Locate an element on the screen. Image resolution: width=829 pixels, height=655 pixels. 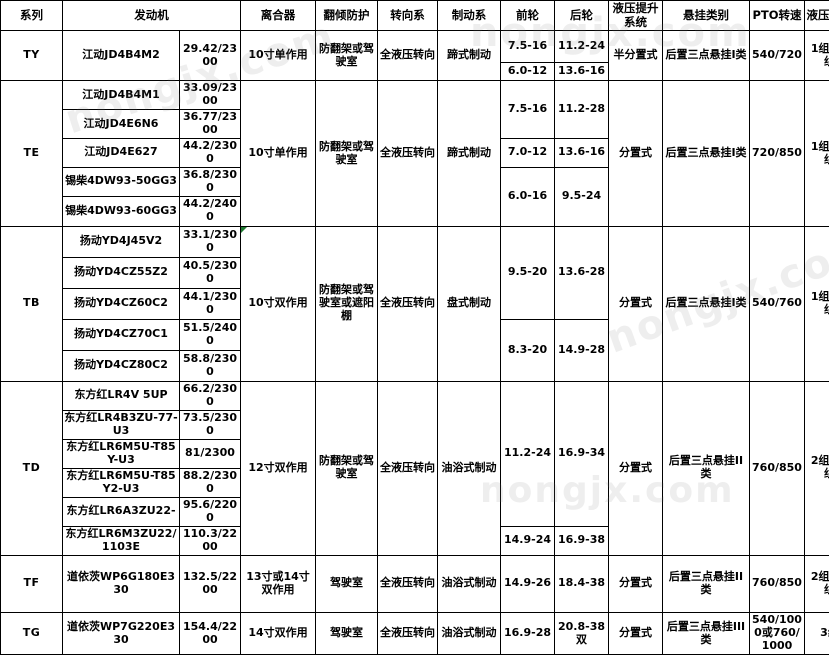
col-series: 系列 is located at coordinates (32, 16).